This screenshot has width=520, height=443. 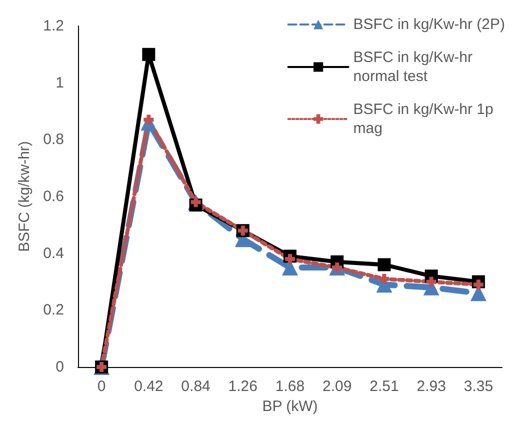 What do you see at coordinates (290, 406) in the screenshot?
I see `x-axis-title: BP (kW)` at bounding box center [290, 406].